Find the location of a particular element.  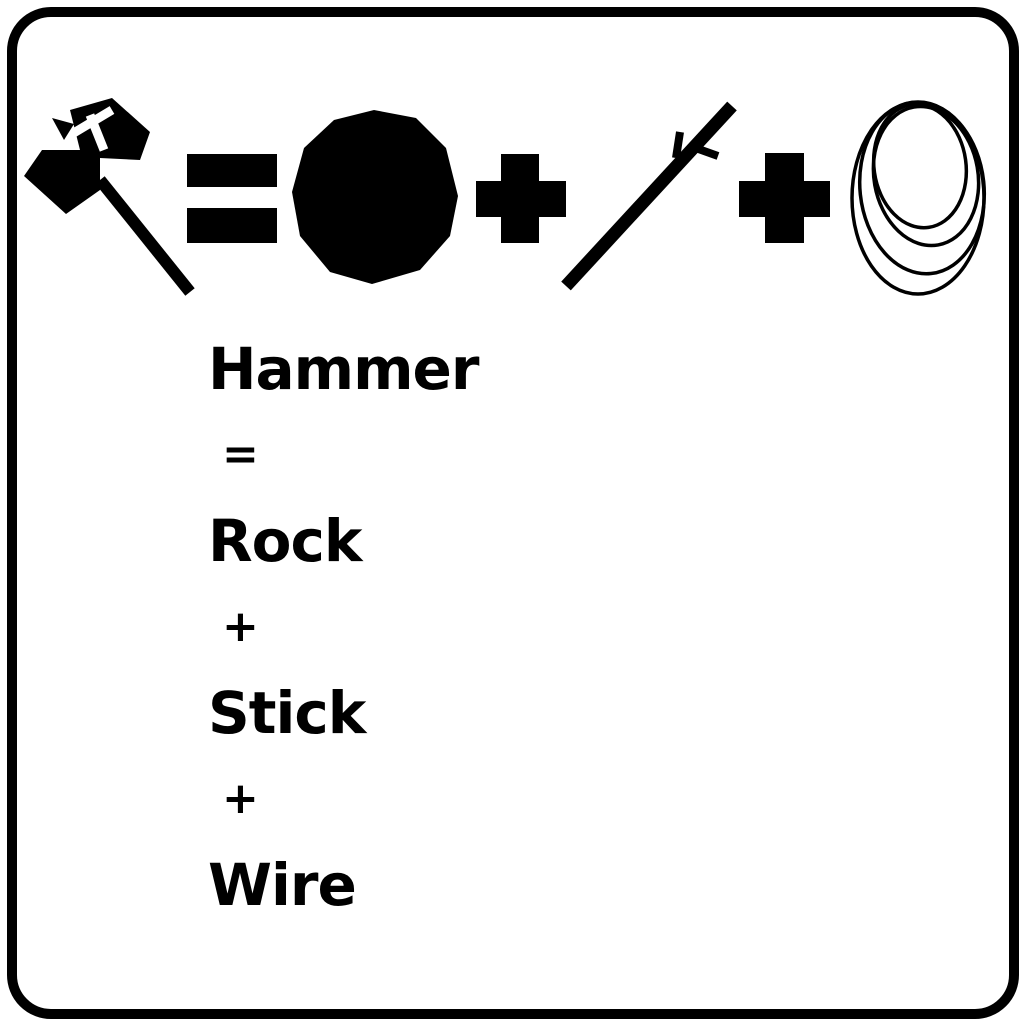

result-label: Hammer is located at coordinates (343, 369).